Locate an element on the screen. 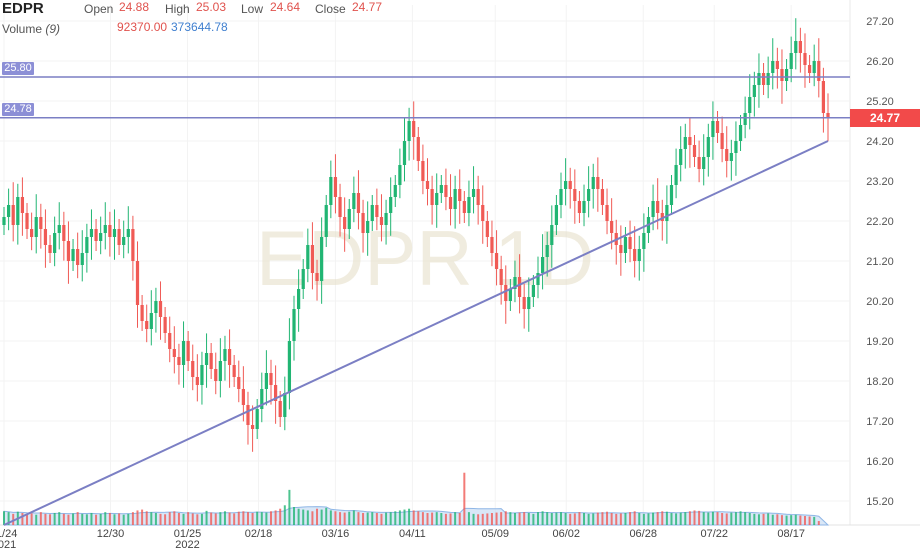 Image resolution: width=920 pixels, height=552 pixels. symbol-label: EDPR is located at coordinates (23, 8).